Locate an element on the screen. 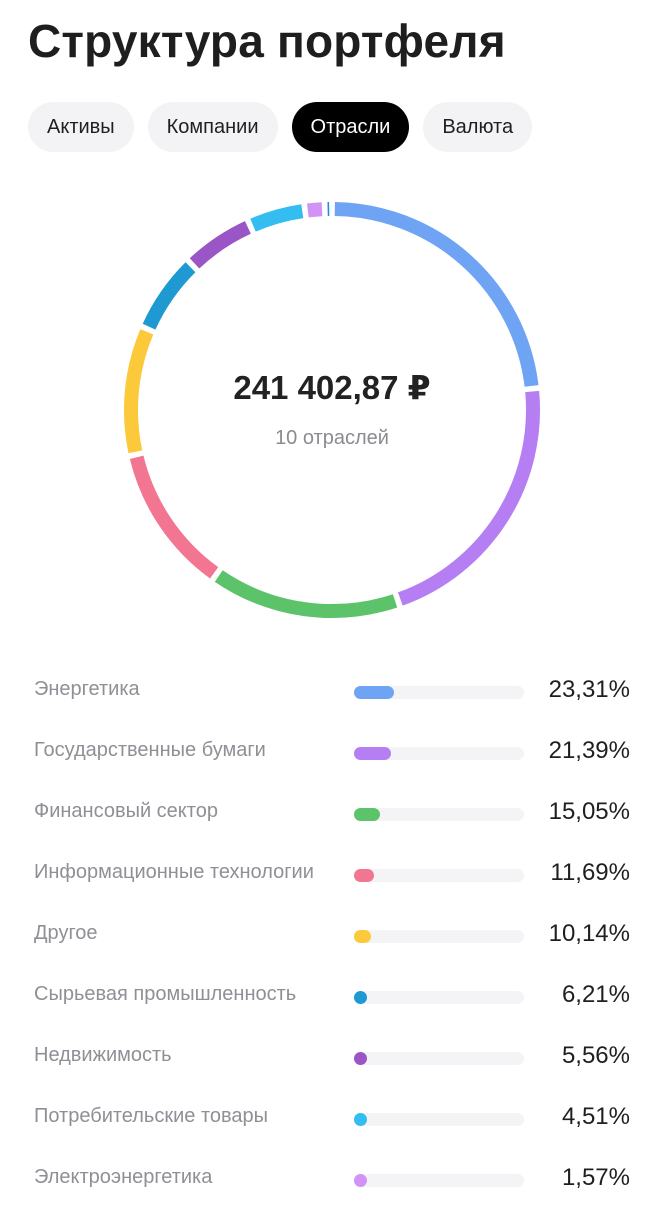  legend-percent: 23,31% is located at coordinates (589, 690).